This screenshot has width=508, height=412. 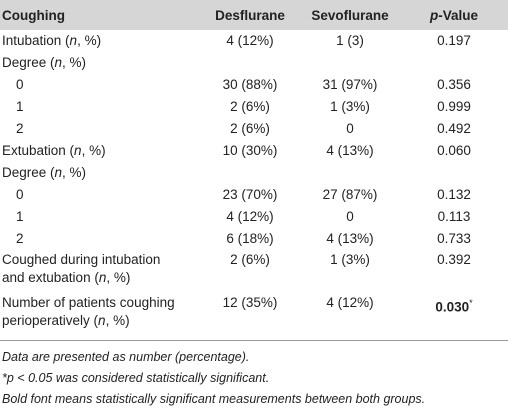 What do you see at coordinates (350, 194) in the screenshot?
I see `cell: 27 (87%)` at bounding box center [350, 194].